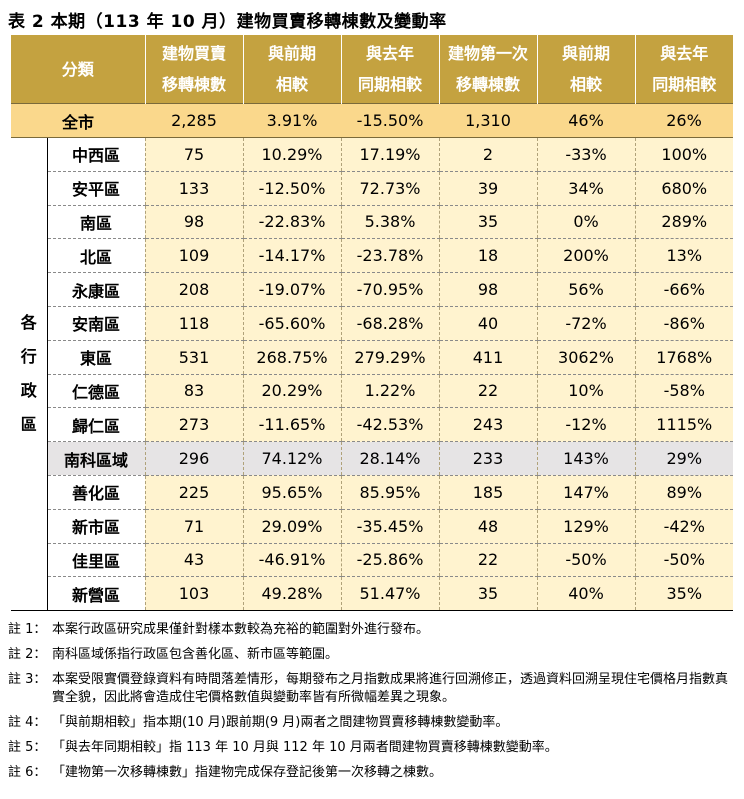 Image resolution: width=744 pixels, height=799 pixels. What do you see at coordinates (586, 69) in the screenshot?
I see `header-col: 與前期 相較` at bounding box center [586, 69].